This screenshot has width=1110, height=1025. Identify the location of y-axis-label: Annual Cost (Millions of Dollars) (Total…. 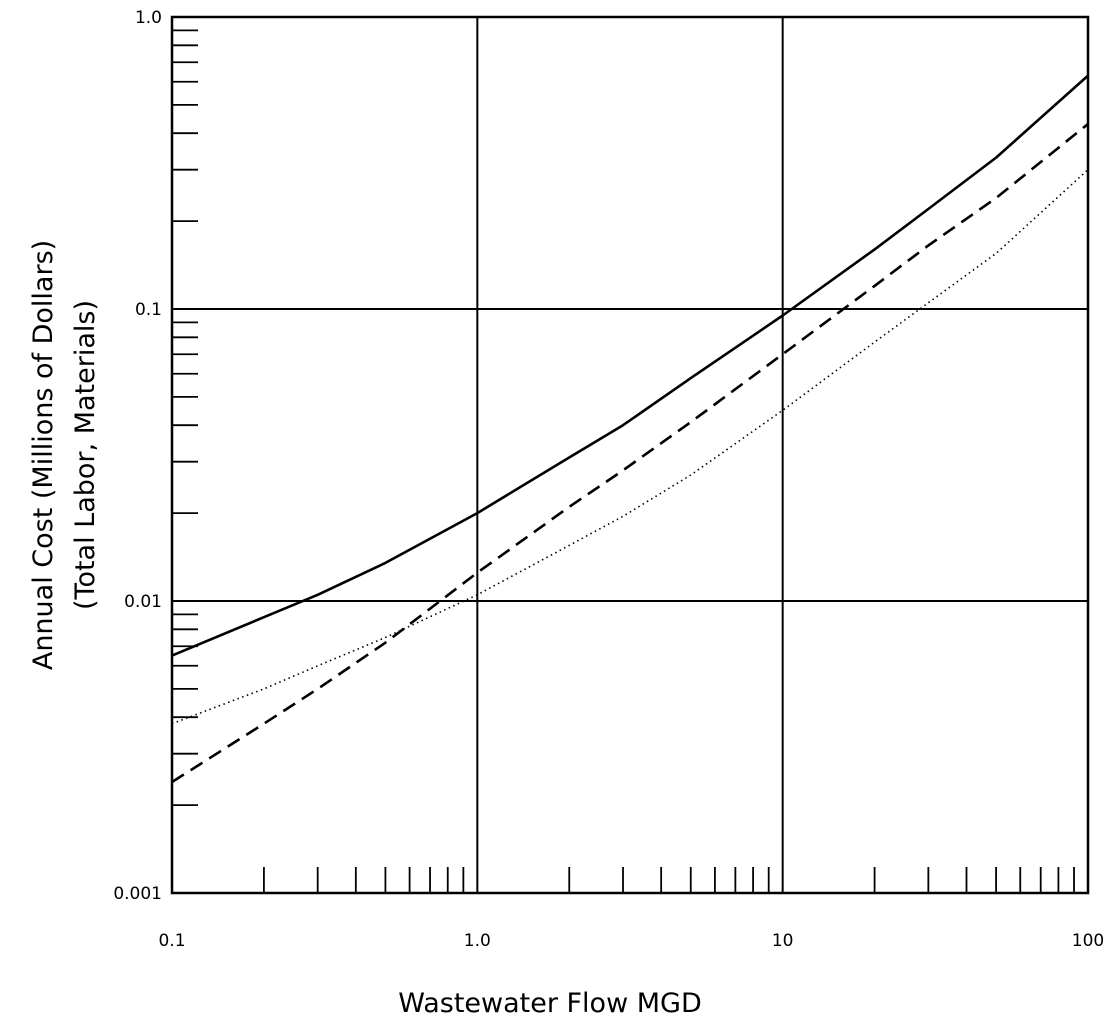
(64, 455).